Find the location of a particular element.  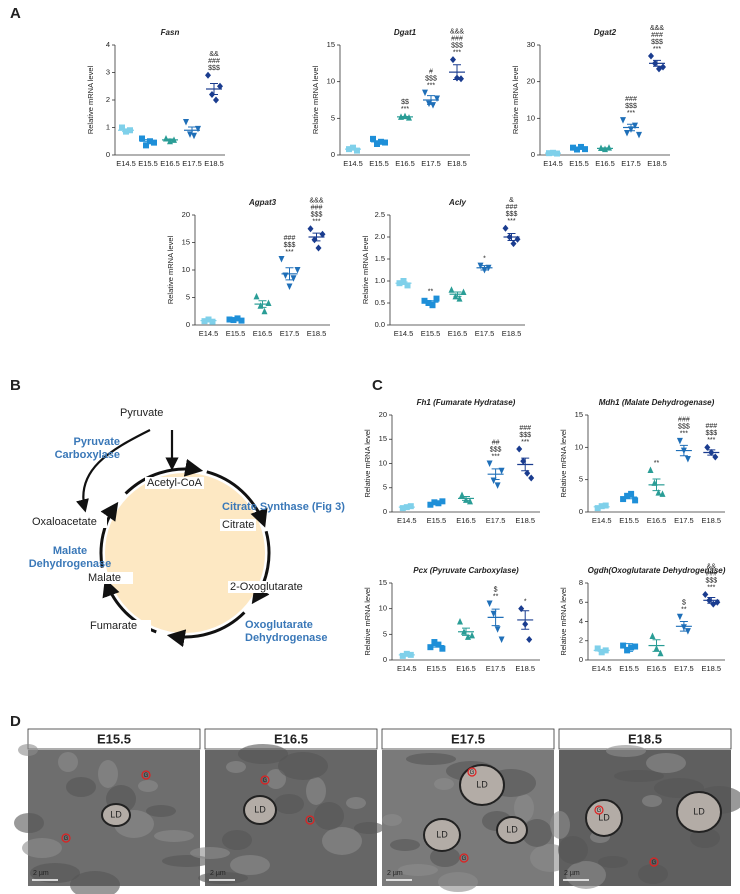

cycle-fill is located at coordinates (185, 553).